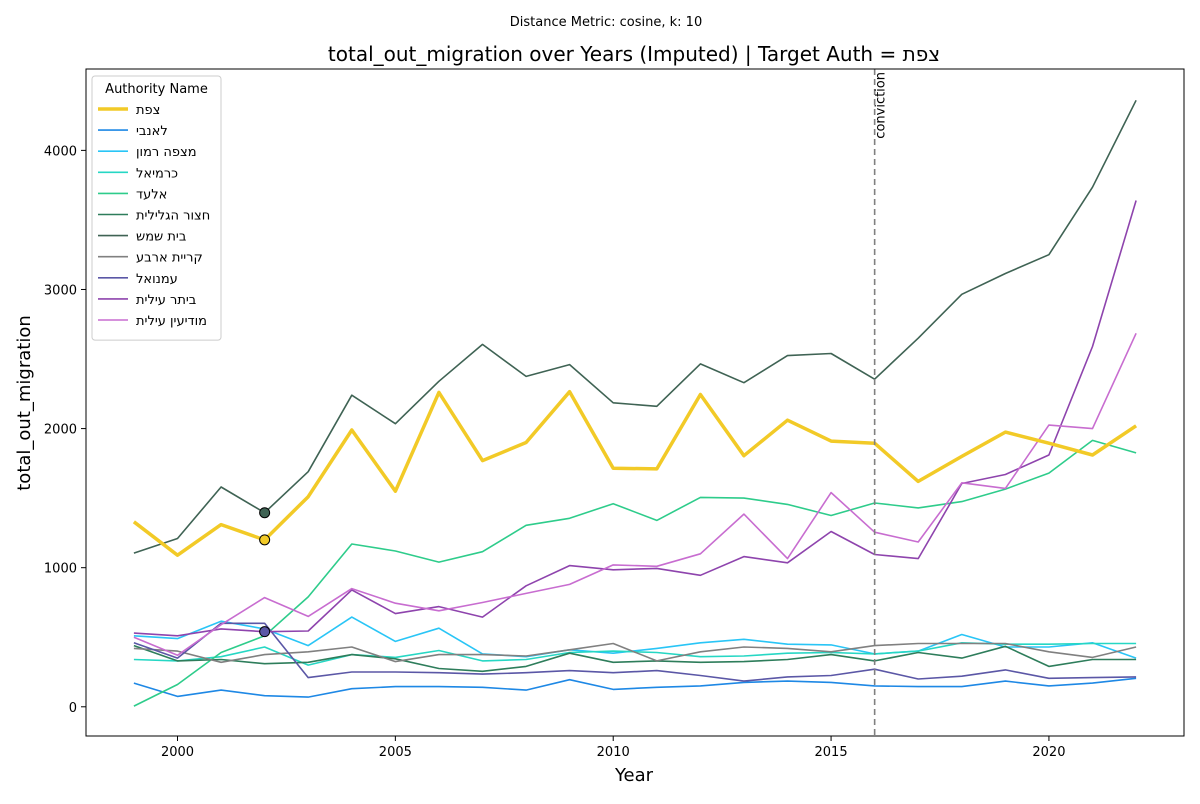 This screenshot has width=1200, height=804. What do you see at coordinates (60, 569) in the screenshot?
I see `y-tick-label: 1000` at bounding box center [60, 569].